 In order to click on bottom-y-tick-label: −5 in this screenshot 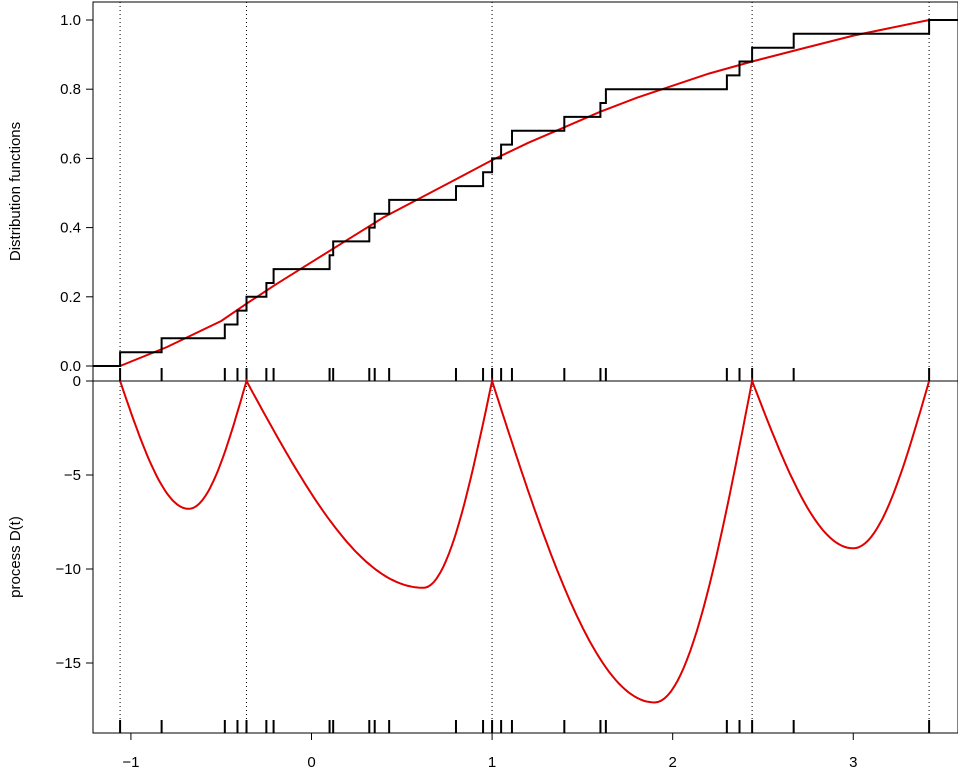, I will do `click(72, 475)`.